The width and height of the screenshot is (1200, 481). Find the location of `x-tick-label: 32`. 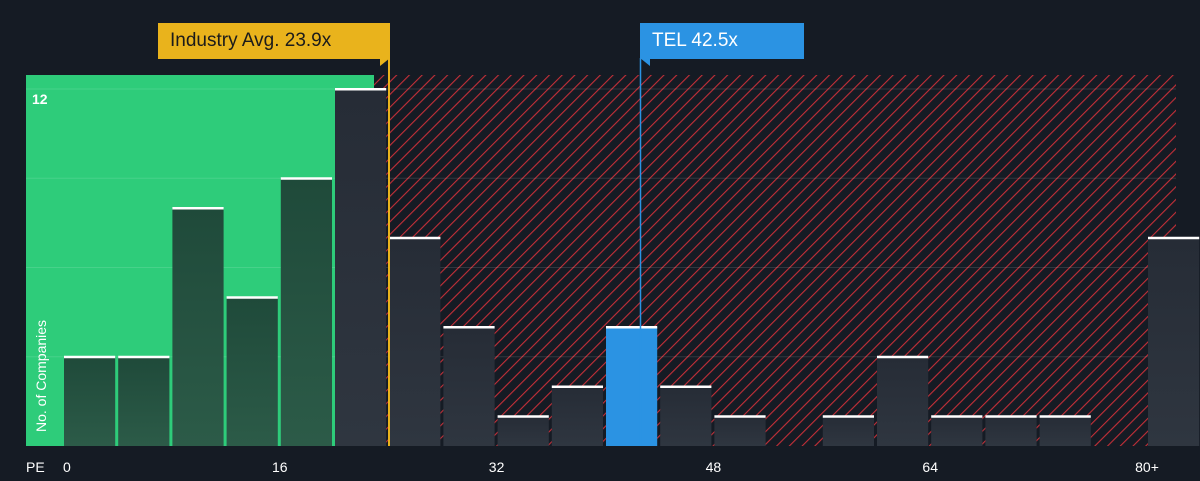

x-tick-label: 32 is located at coordinates (497, 467).